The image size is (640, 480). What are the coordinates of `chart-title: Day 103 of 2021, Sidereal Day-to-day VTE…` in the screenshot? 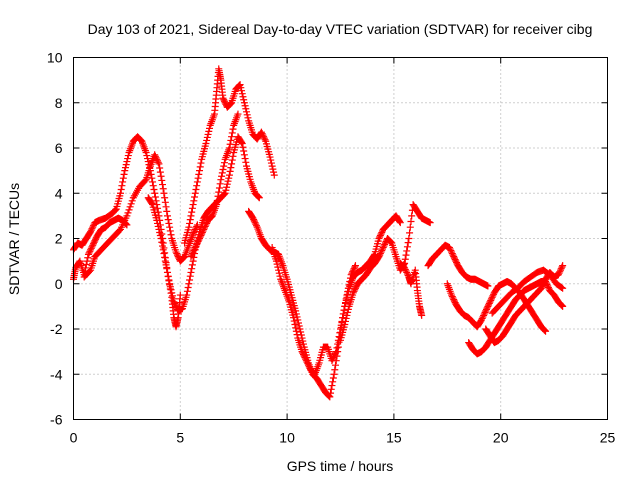 It's located at (340, 29).